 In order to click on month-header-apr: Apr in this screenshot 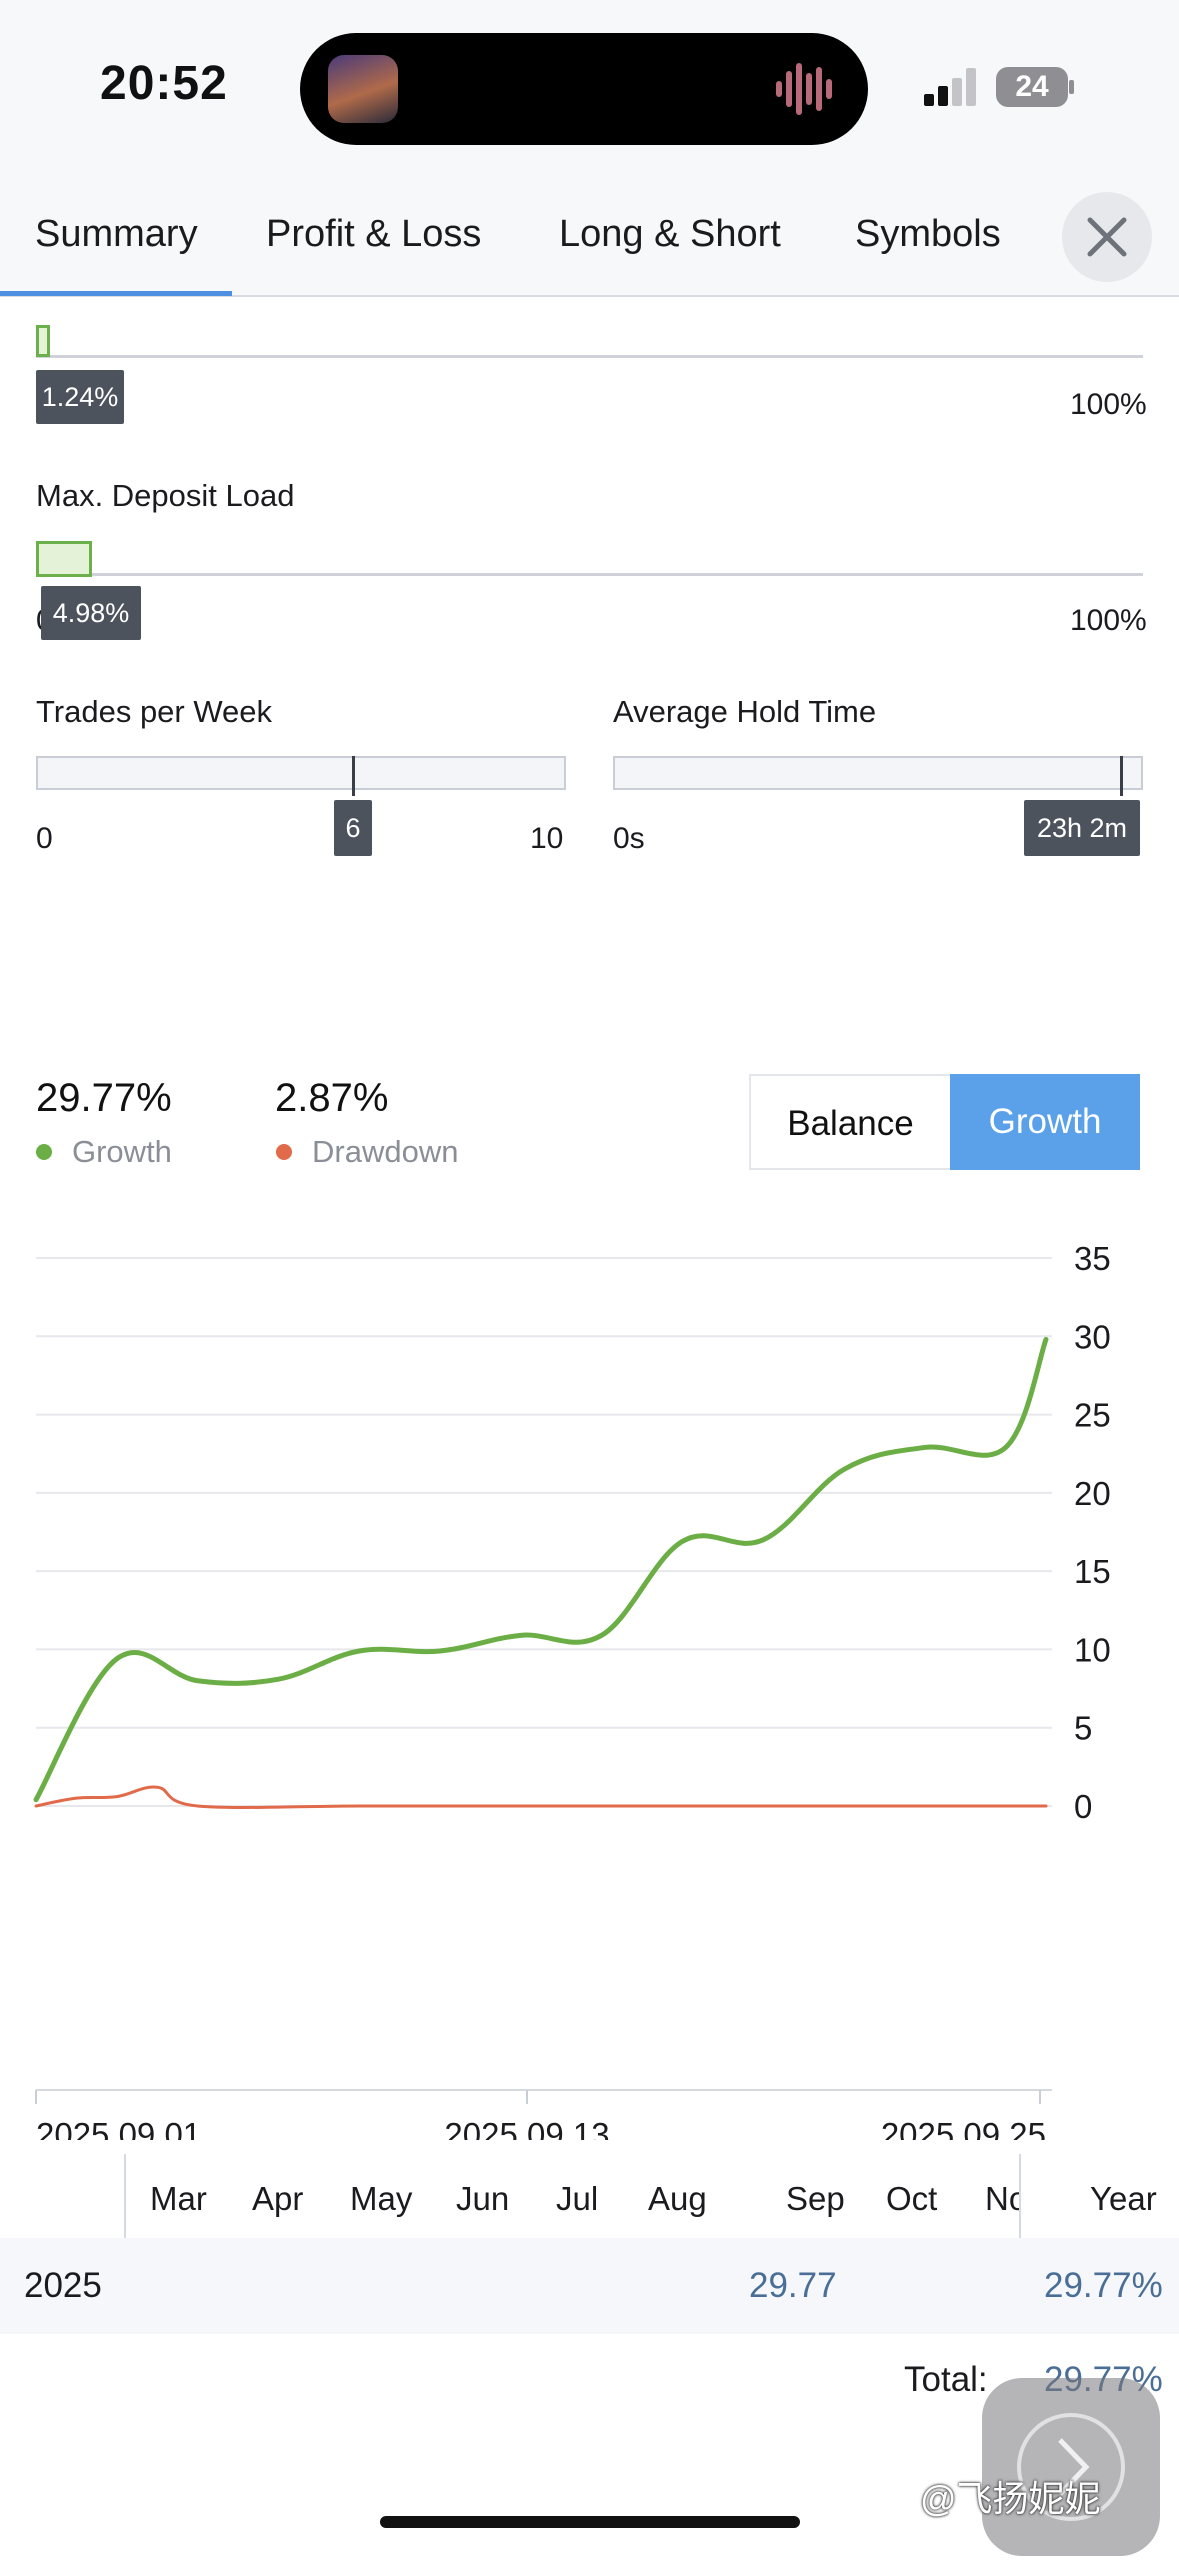, I will do `click(278, 2198)`.